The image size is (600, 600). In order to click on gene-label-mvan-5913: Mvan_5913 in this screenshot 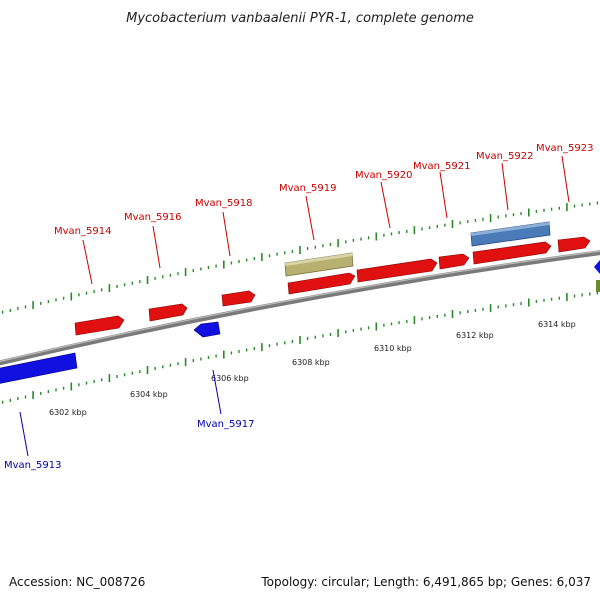, I will do `click(32, 465)`.